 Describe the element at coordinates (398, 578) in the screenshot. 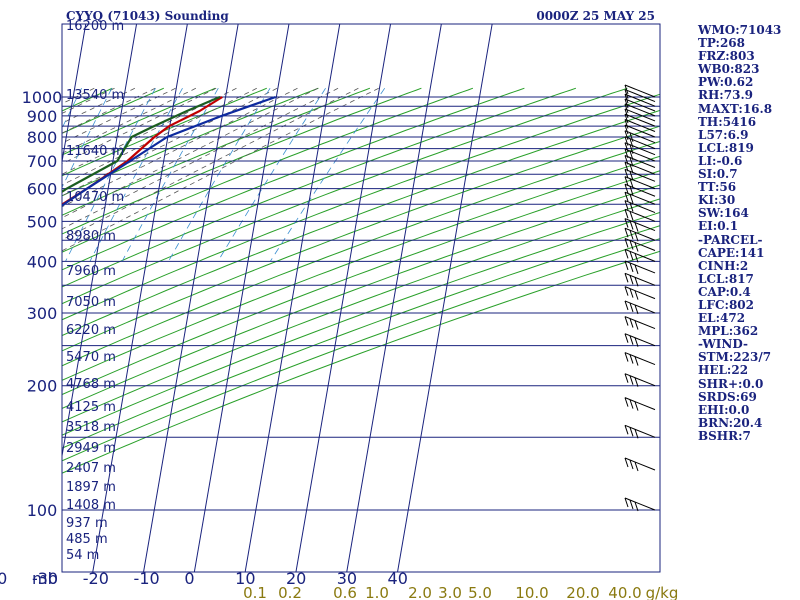

I see `temperature-tick-label: 40` at that location.